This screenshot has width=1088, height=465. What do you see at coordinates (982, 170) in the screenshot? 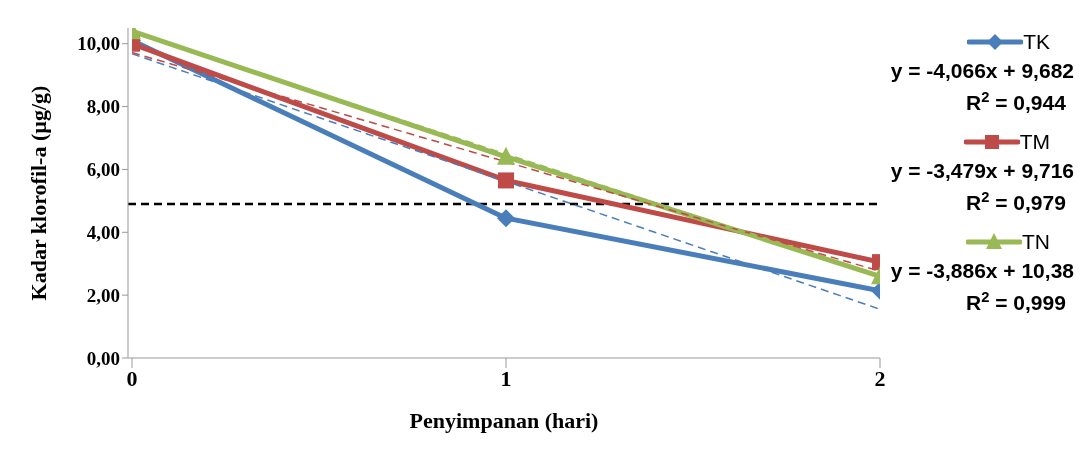
I see `text: y = -3,479x + 9,716` at bounding box center [982, 170].